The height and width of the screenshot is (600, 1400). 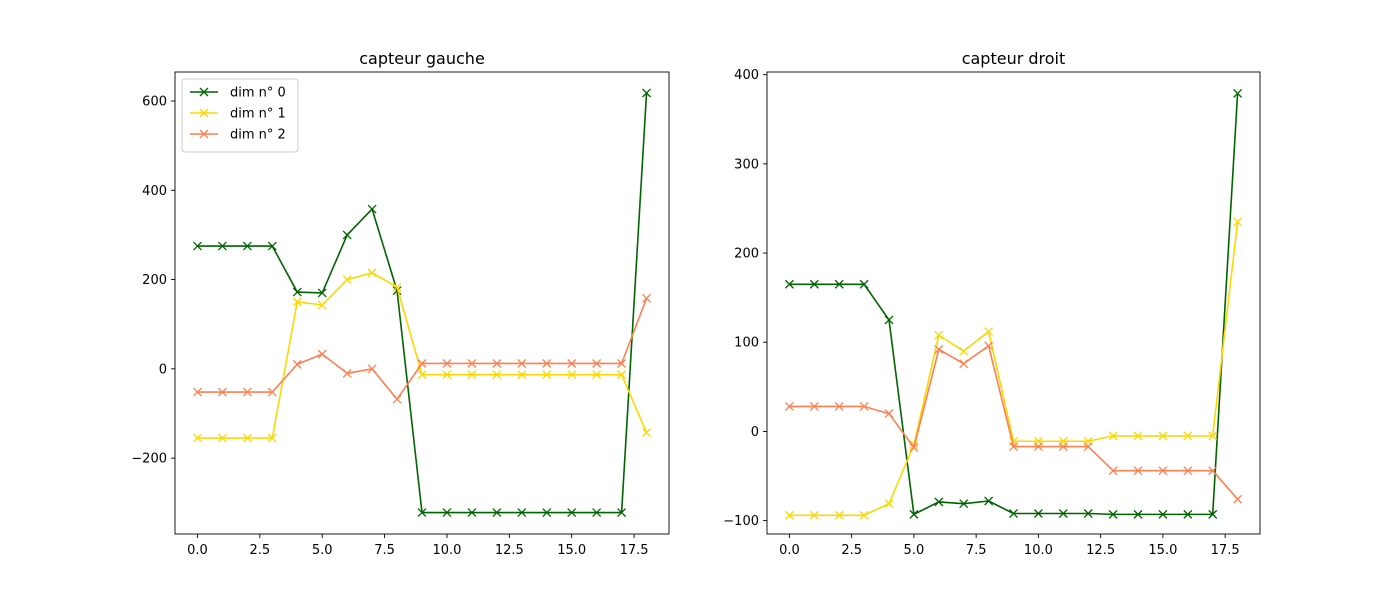 What do you see at coordinates (238, 93) in the screenshot?
I see `legend-entry: dim n° 0` at bounding box center [238, 93].